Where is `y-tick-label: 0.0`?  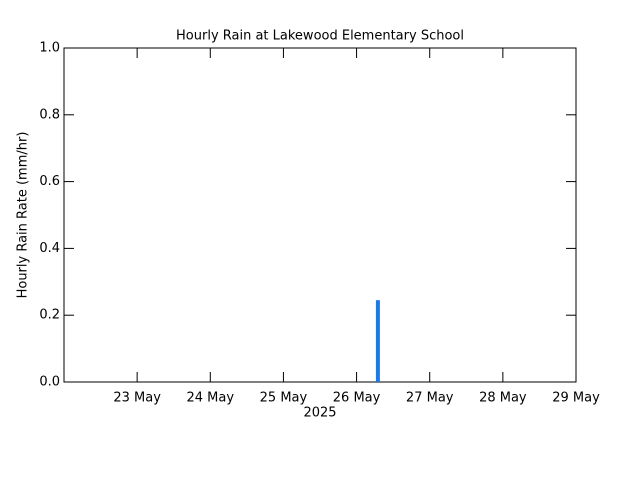
y-tick-label: 0.0 is located at coordinates (49, 382).